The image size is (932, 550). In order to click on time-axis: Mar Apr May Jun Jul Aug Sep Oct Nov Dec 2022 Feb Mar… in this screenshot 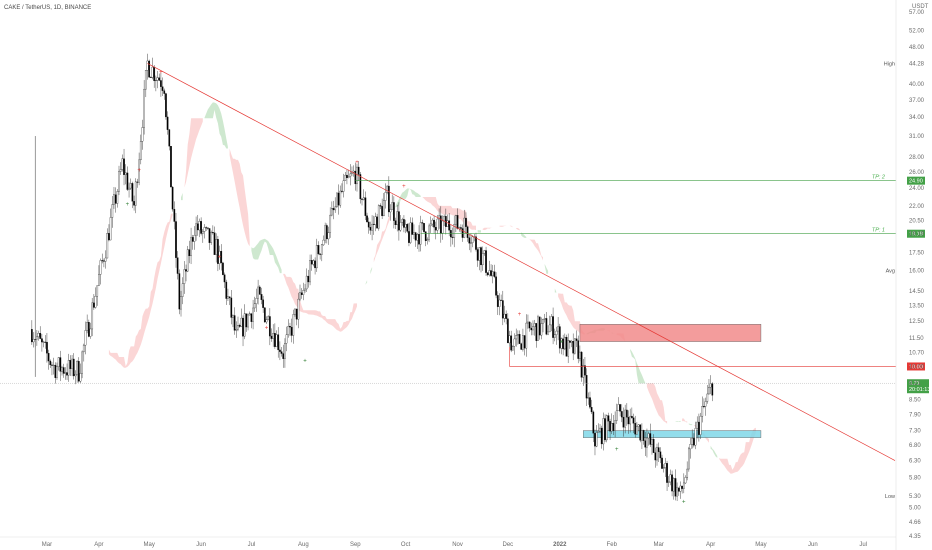, I will do `click(448, 542)`.